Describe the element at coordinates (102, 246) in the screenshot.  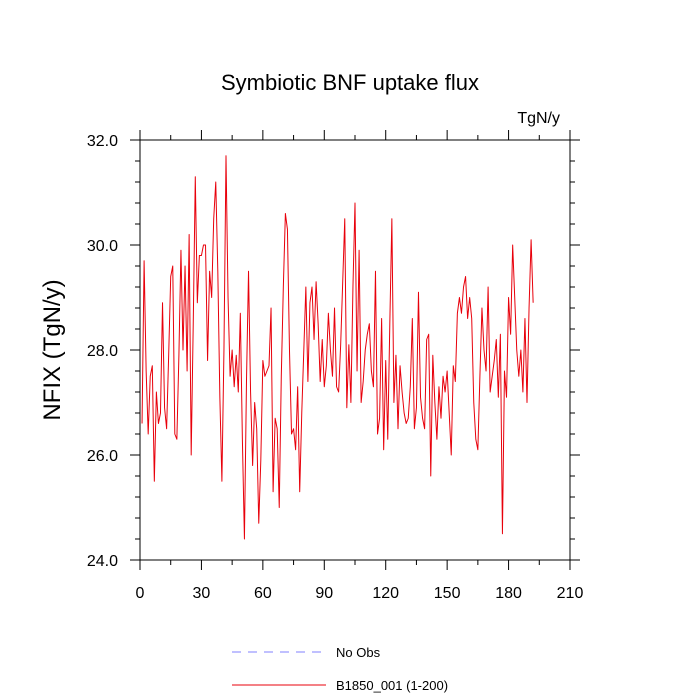
I see `y-tick-label: 30.0` at that location.